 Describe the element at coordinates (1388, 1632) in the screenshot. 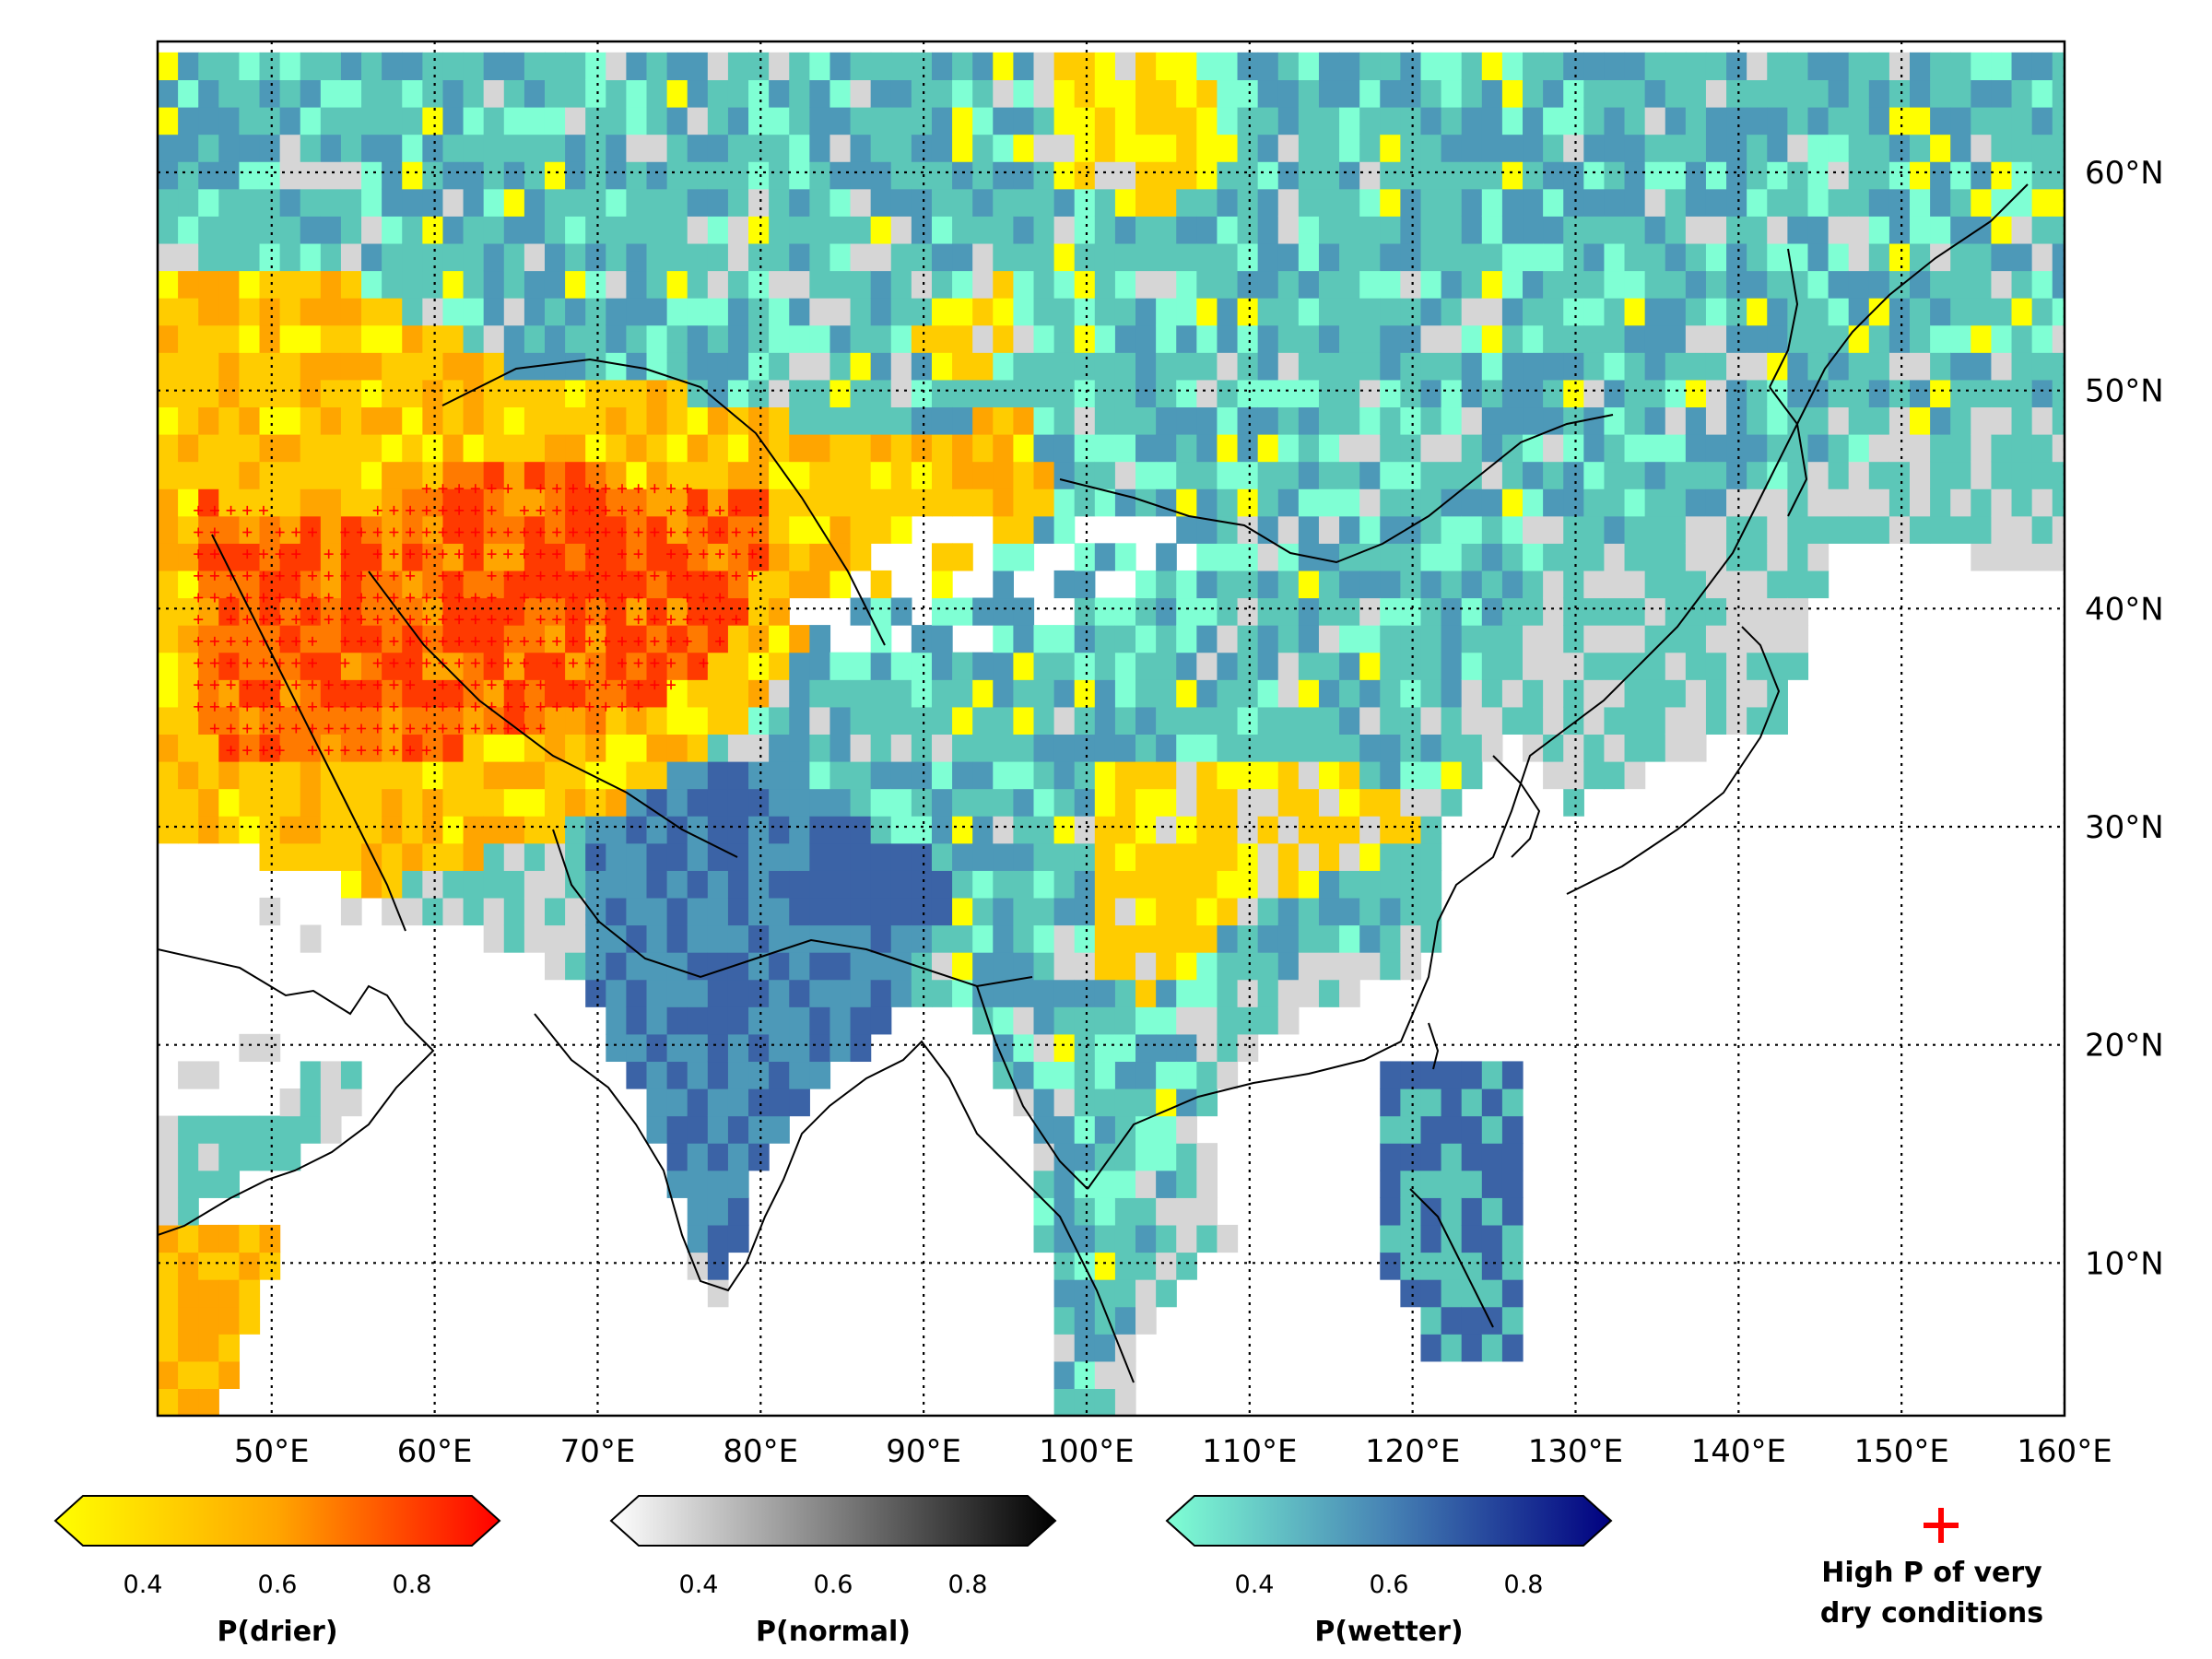

I see `colorbar-wetter-title: P(wetter)` at that location.